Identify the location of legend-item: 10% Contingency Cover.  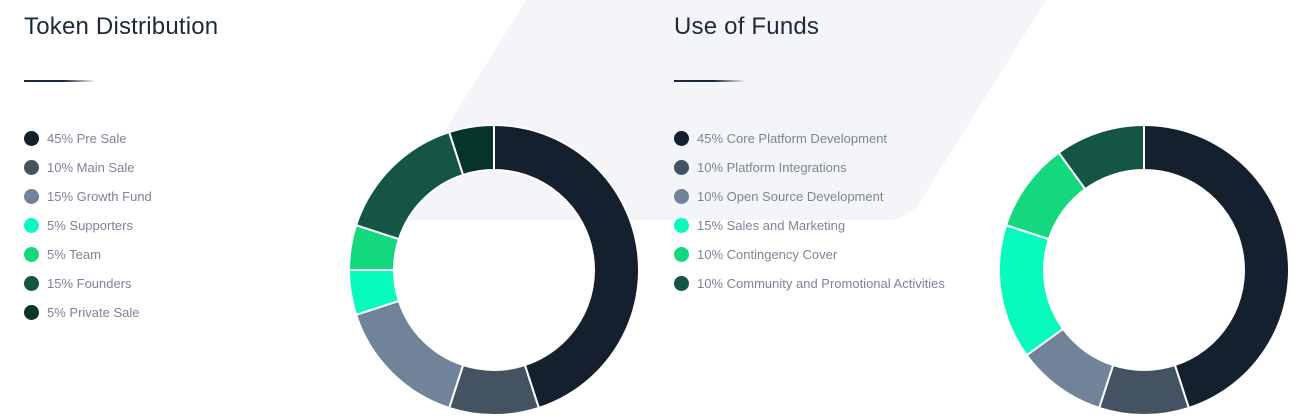
(809, 254).